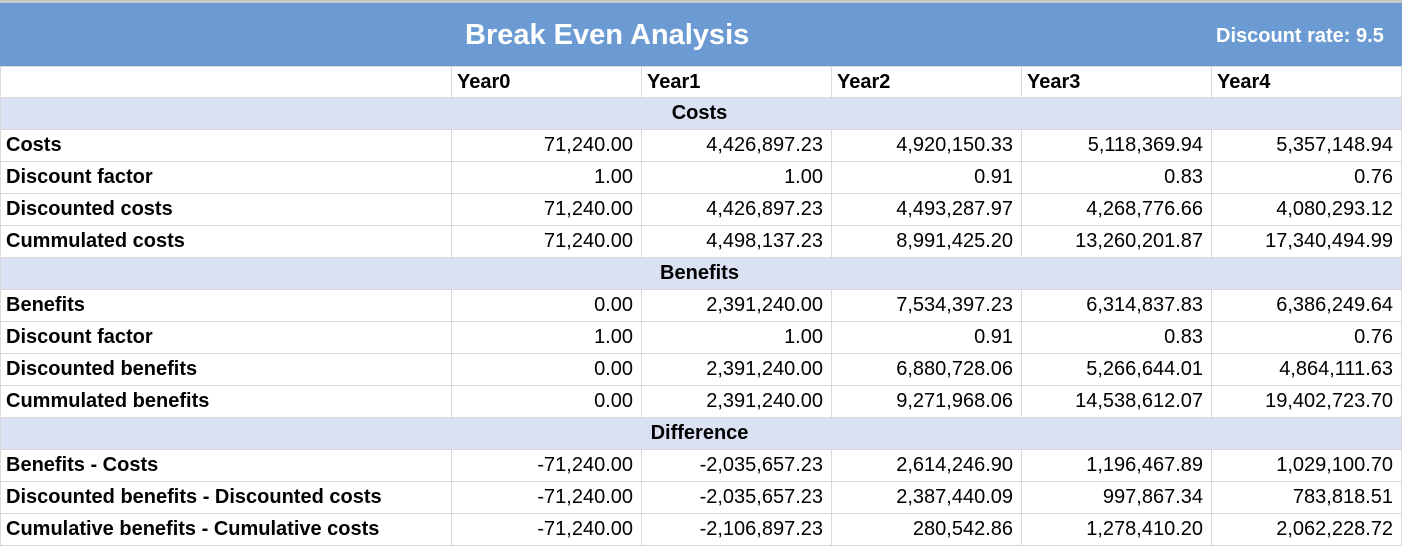 The height and width of the screenshot is (546, 1402). I want to click on row-label-cell: Discounted benefits - Discounted costs, so click(226, 497).